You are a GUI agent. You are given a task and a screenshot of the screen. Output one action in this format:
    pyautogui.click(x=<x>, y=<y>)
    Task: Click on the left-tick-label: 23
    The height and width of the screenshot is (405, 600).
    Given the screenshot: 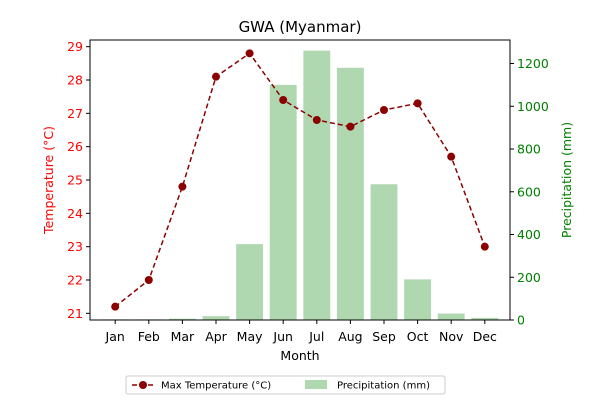 What is the action you would take?
    pyautogui.click(x=75, y=246)
    